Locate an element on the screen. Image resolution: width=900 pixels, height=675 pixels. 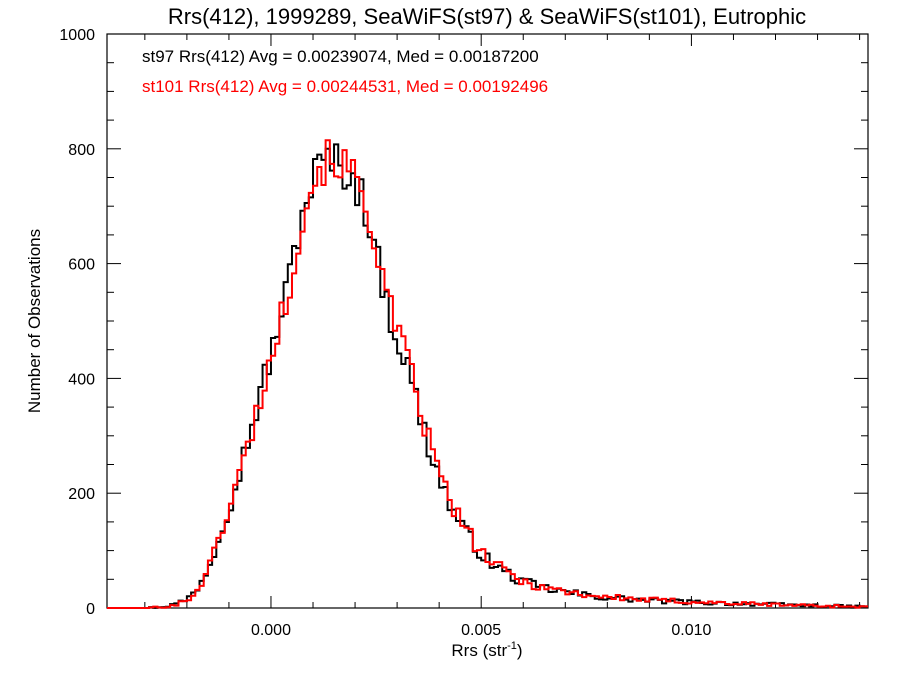
y-tick-label: 1000 is located at coordinates (77, 35).